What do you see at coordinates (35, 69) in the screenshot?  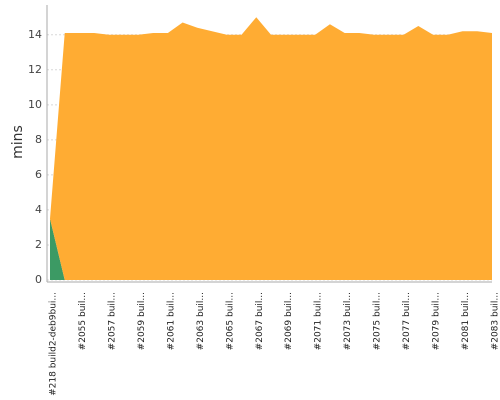 I see `y-tick-label: 12` at bounding box center [35, 69].